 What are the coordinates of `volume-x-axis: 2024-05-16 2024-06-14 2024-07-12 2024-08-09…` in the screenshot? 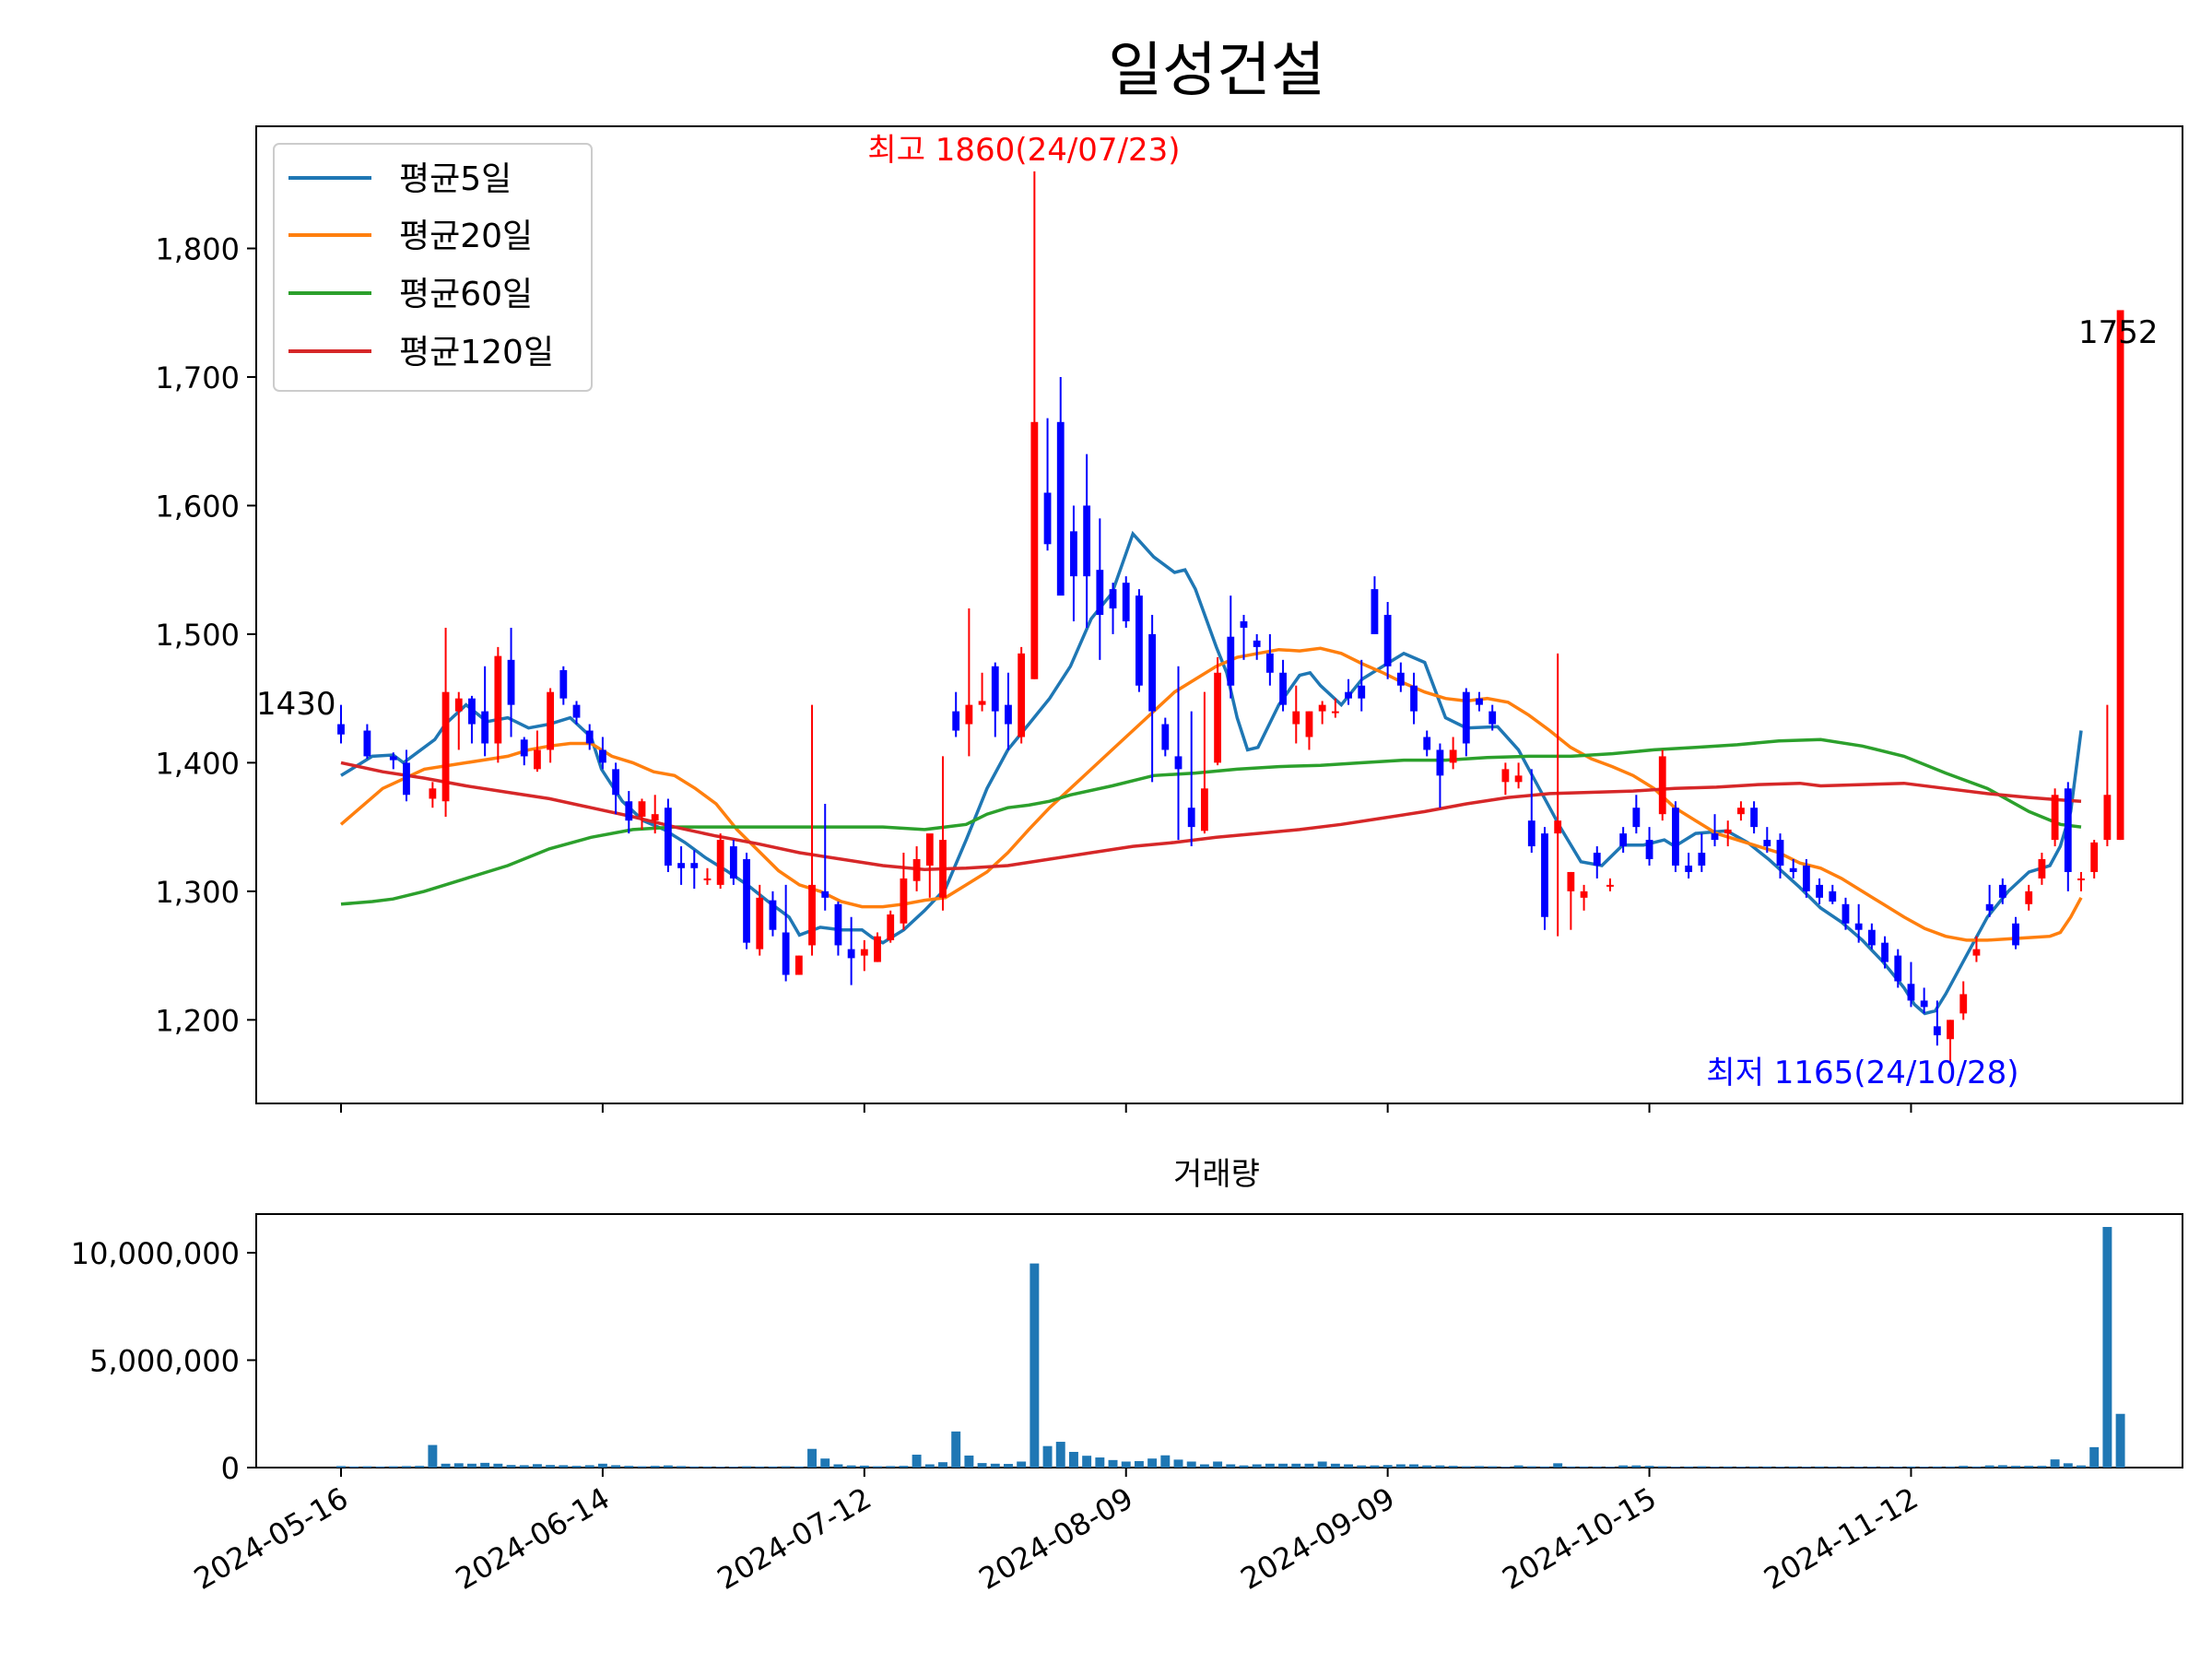 It's located at (1056, 1532).